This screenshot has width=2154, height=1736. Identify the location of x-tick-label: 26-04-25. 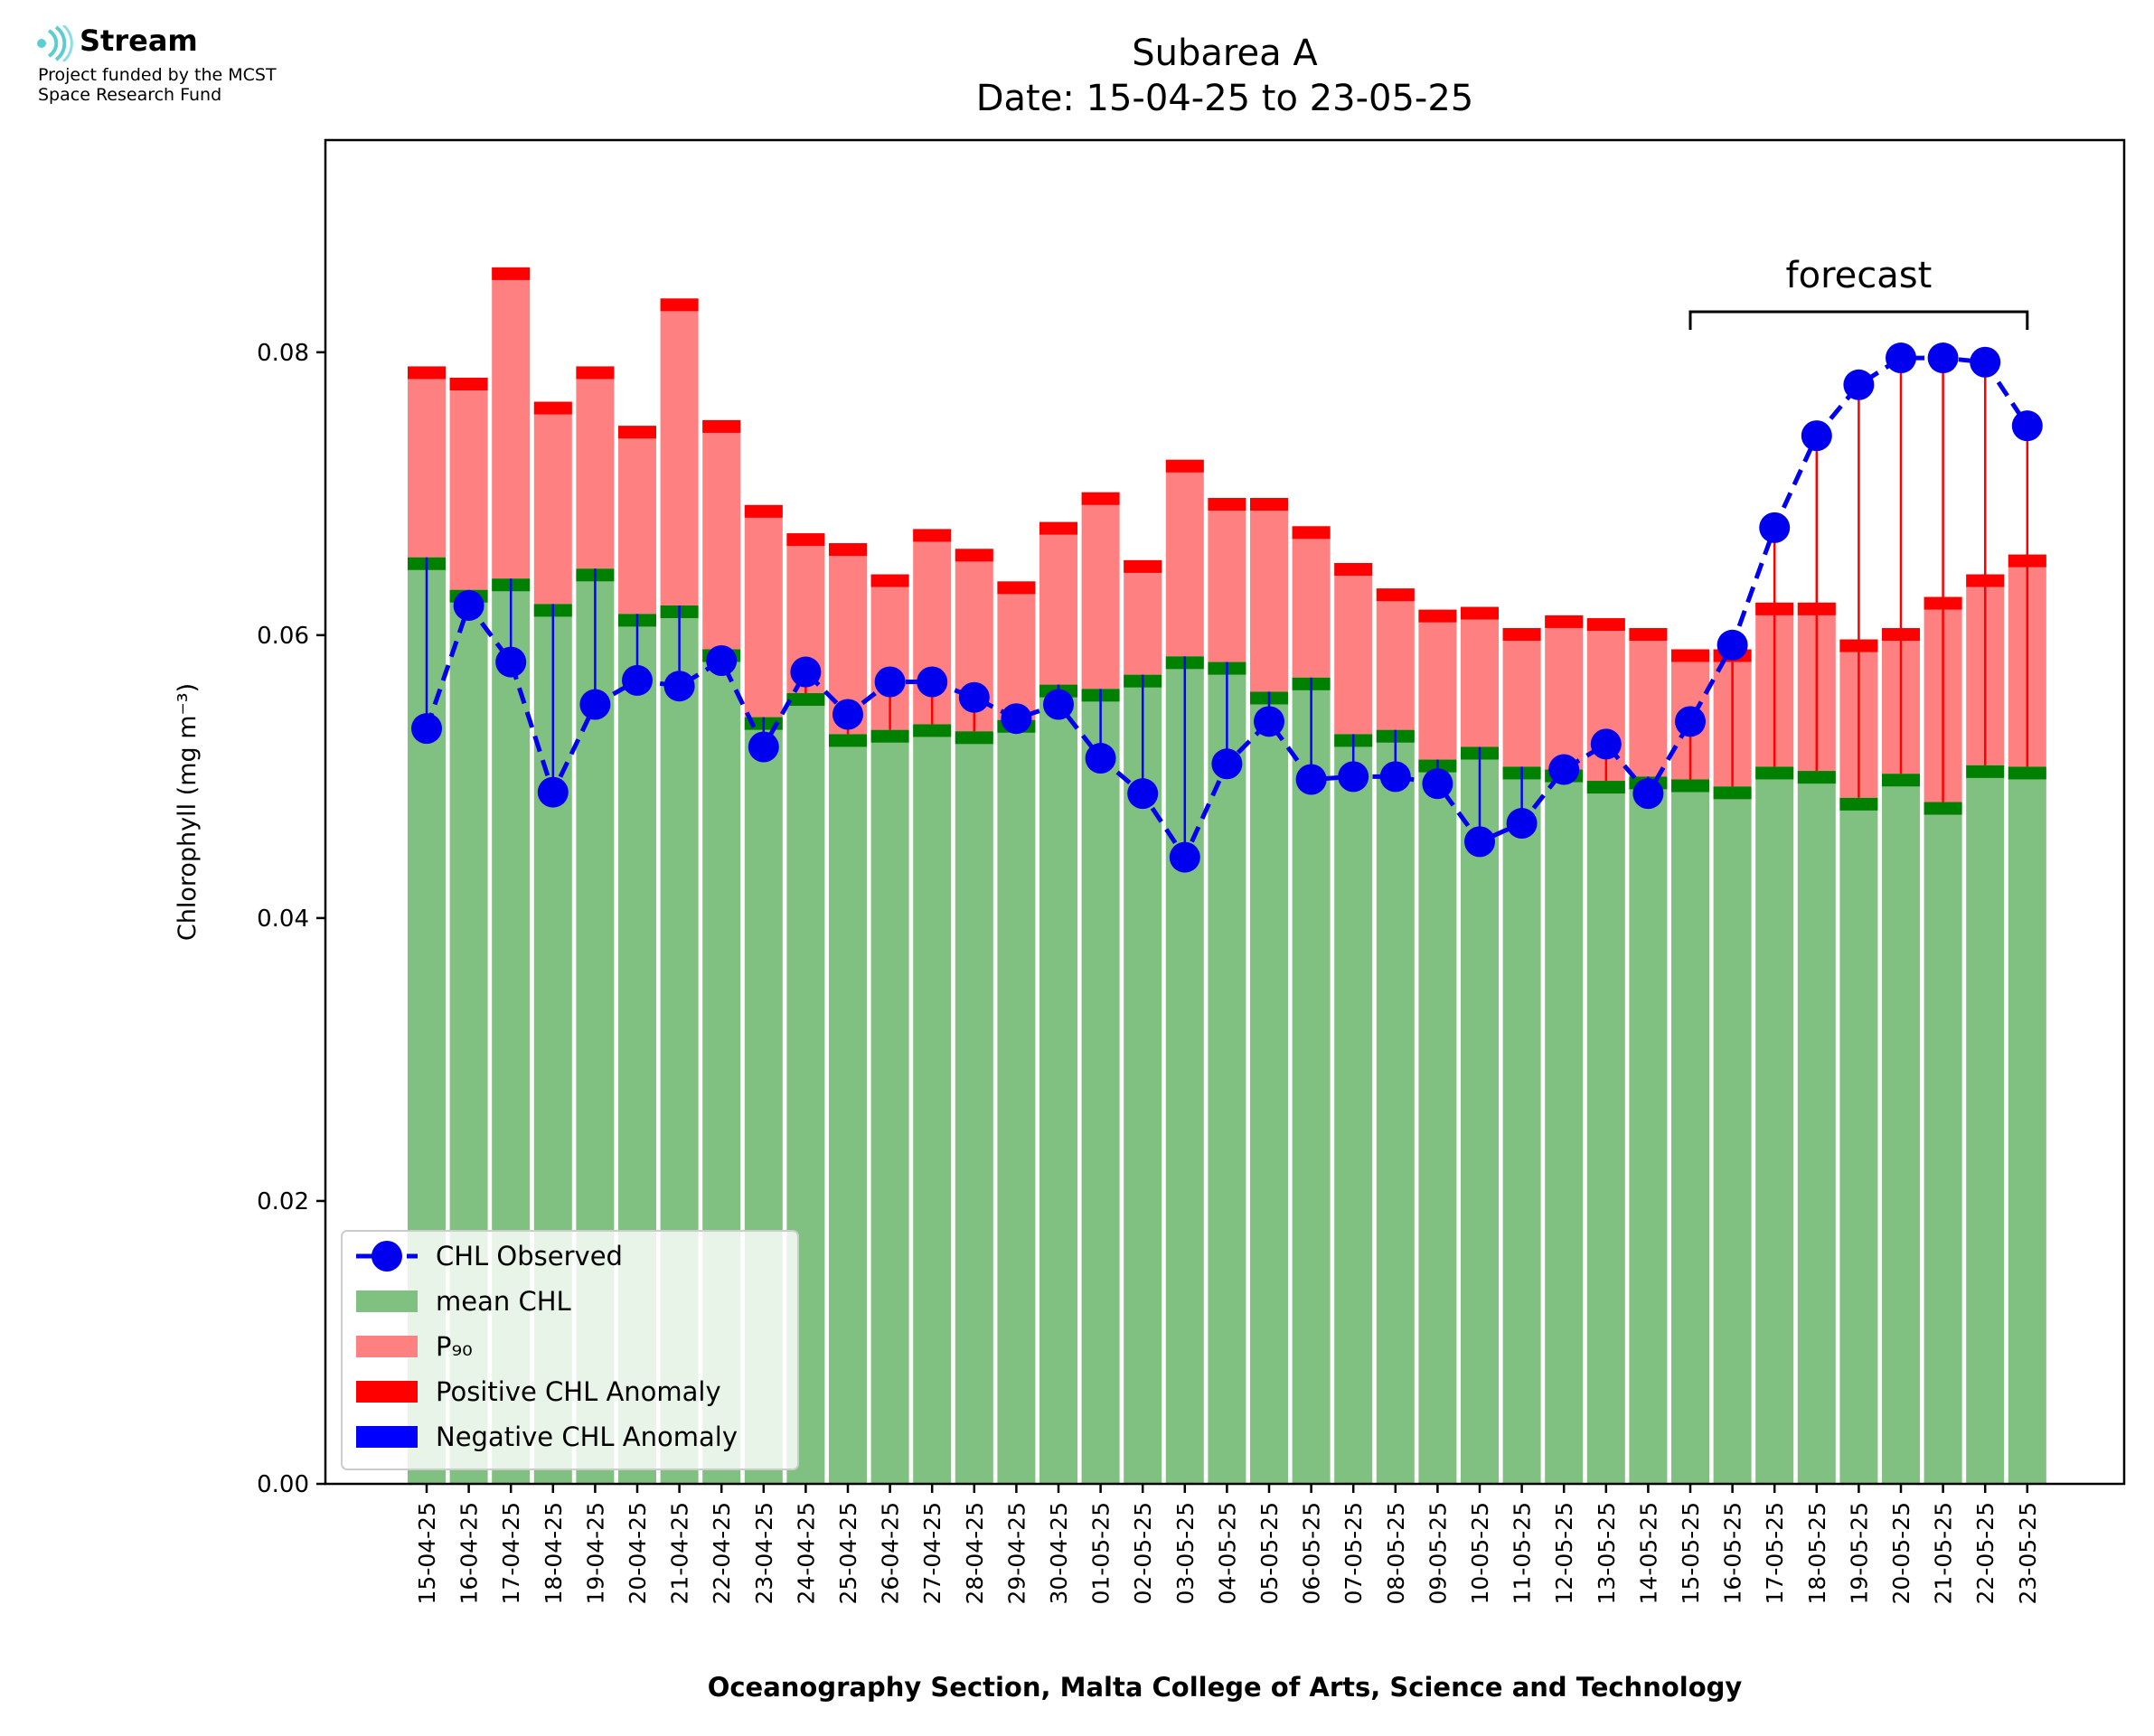
(891, 1553).